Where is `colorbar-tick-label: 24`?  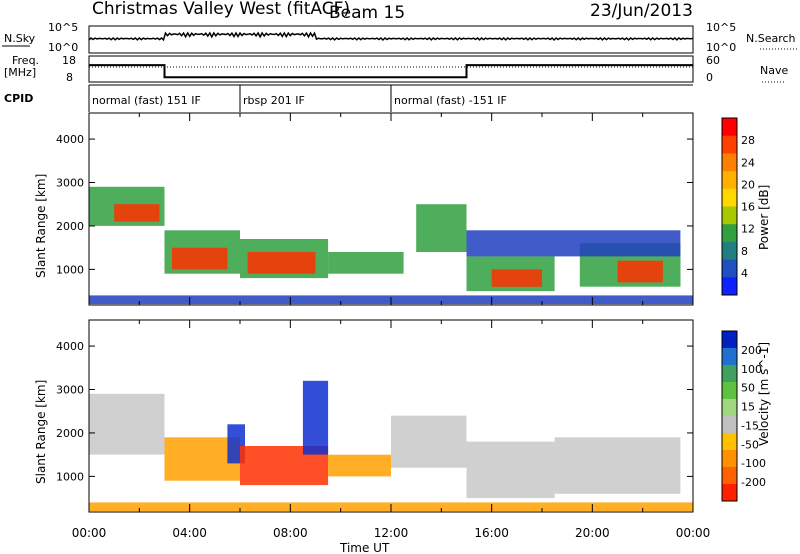
colorbar-tick-label: 24 is located at coordinates (748, 162).